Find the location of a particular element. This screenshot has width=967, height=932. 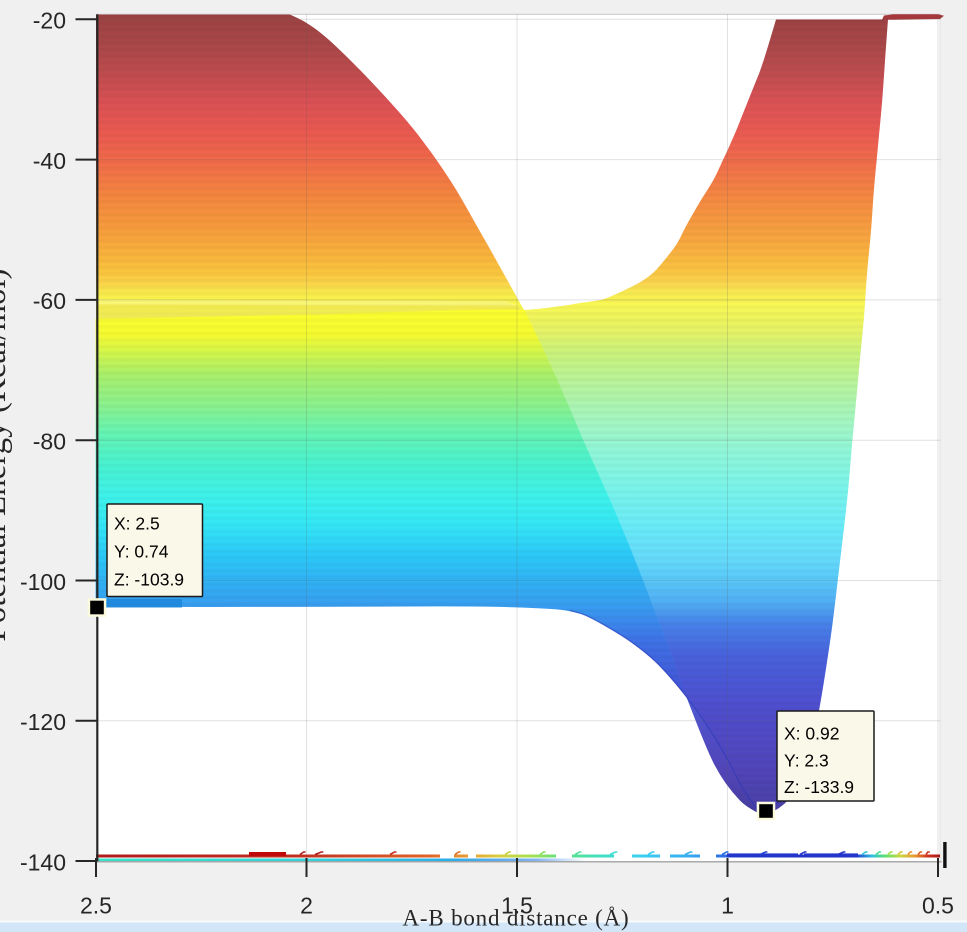

svg-text: 1.5 is located at coordinates (517, 906).